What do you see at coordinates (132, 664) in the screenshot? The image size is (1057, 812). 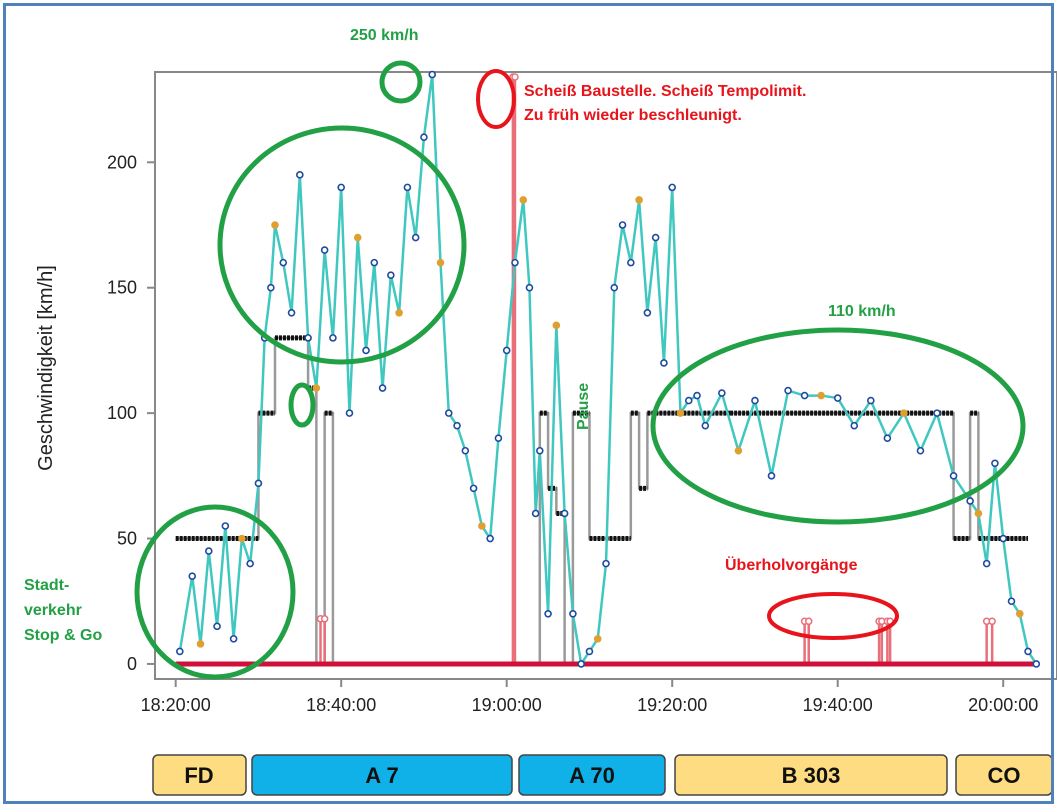 I see `y-tick-label: 0` at bounding box center [132, 664].